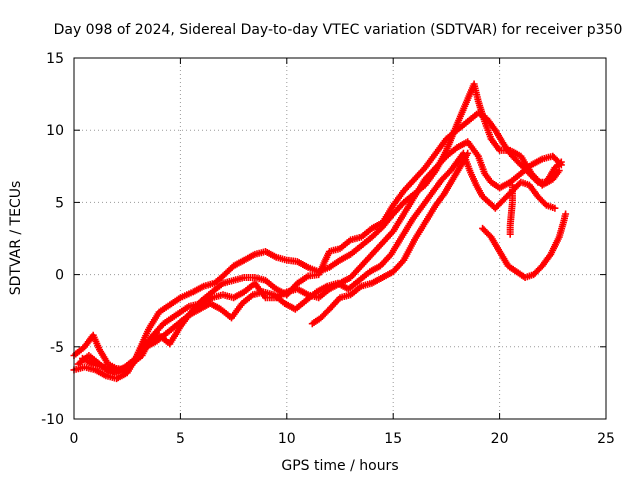  What do you see at coordinates (180, 439) in the screenshot?
I see `x-tick-label: 5` at bounding box center [180, 439].